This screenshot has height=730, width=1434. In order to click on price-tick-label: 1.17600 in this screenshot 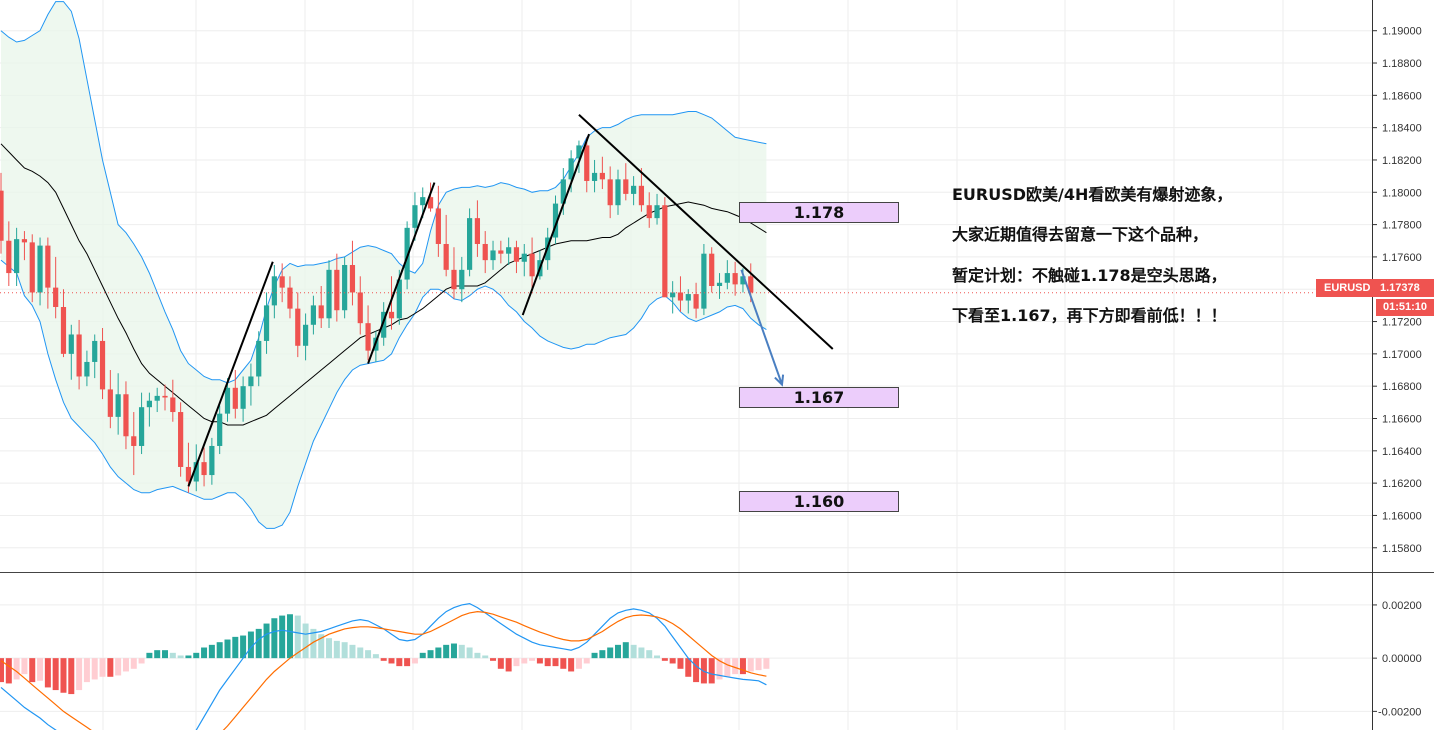, I will do `click(1402, 258)`.